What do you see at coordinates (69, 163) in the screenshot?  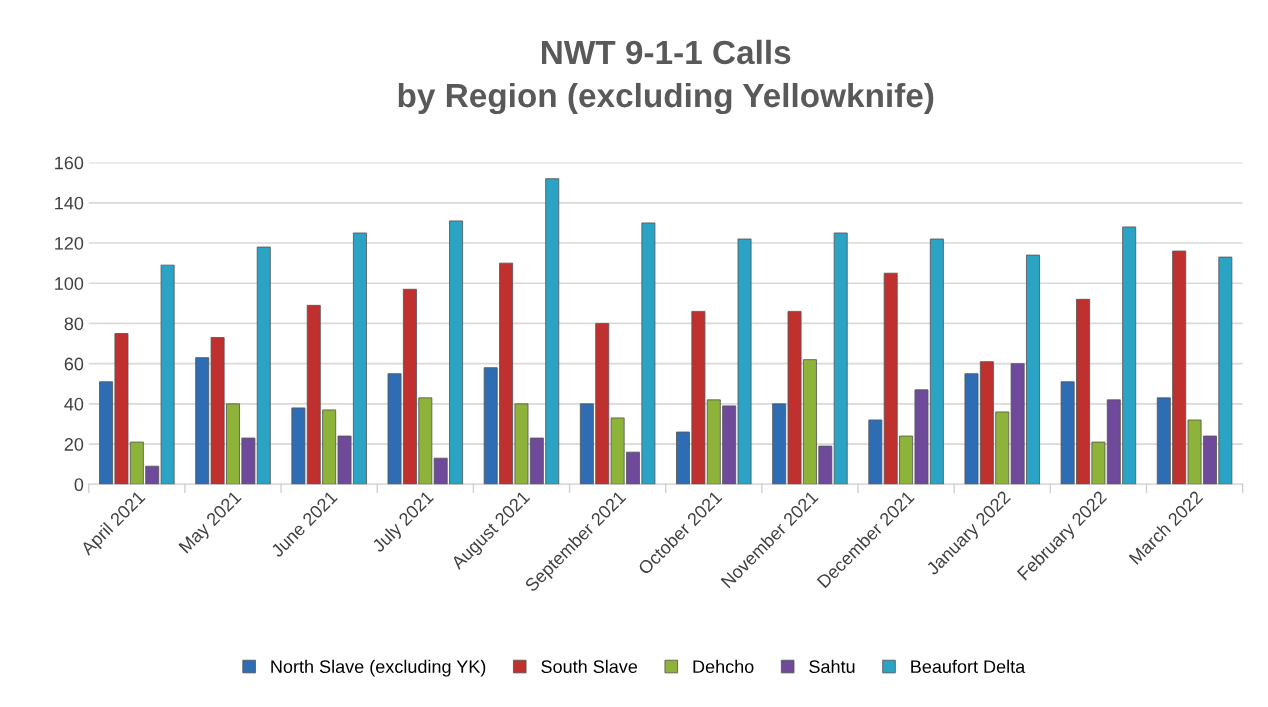 I see `y-tick-label: 160` at bounding box center [69, 163].